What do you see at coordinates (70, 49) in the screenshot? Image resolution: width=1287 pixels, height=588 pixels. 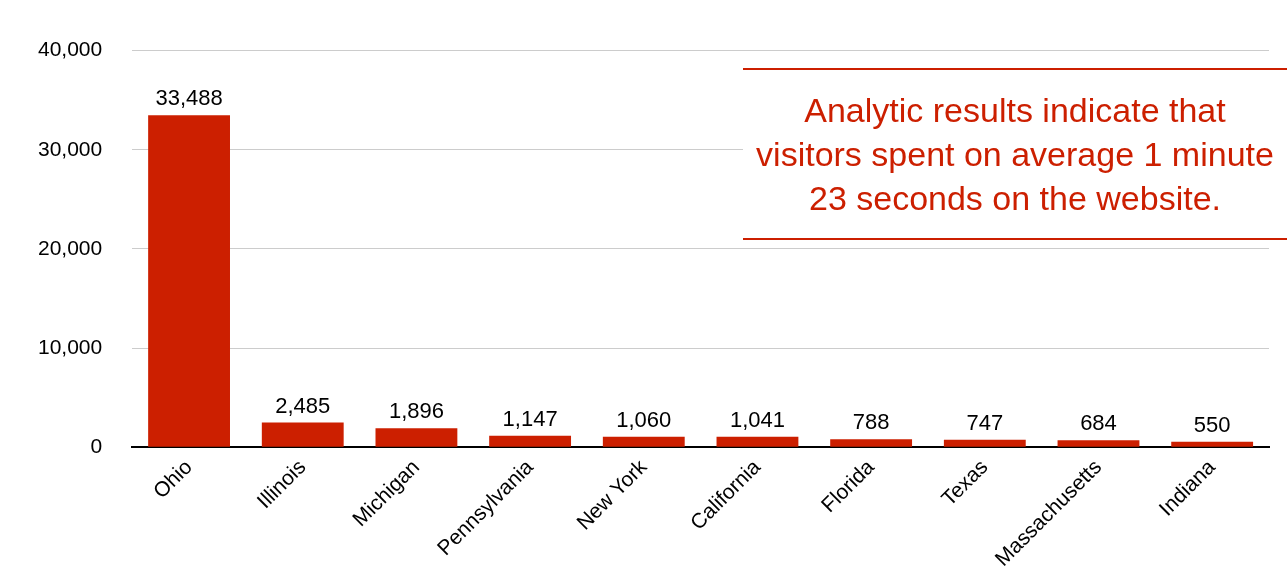 I see `y-tick-label: 40,000` at bounding box center [70, 49].